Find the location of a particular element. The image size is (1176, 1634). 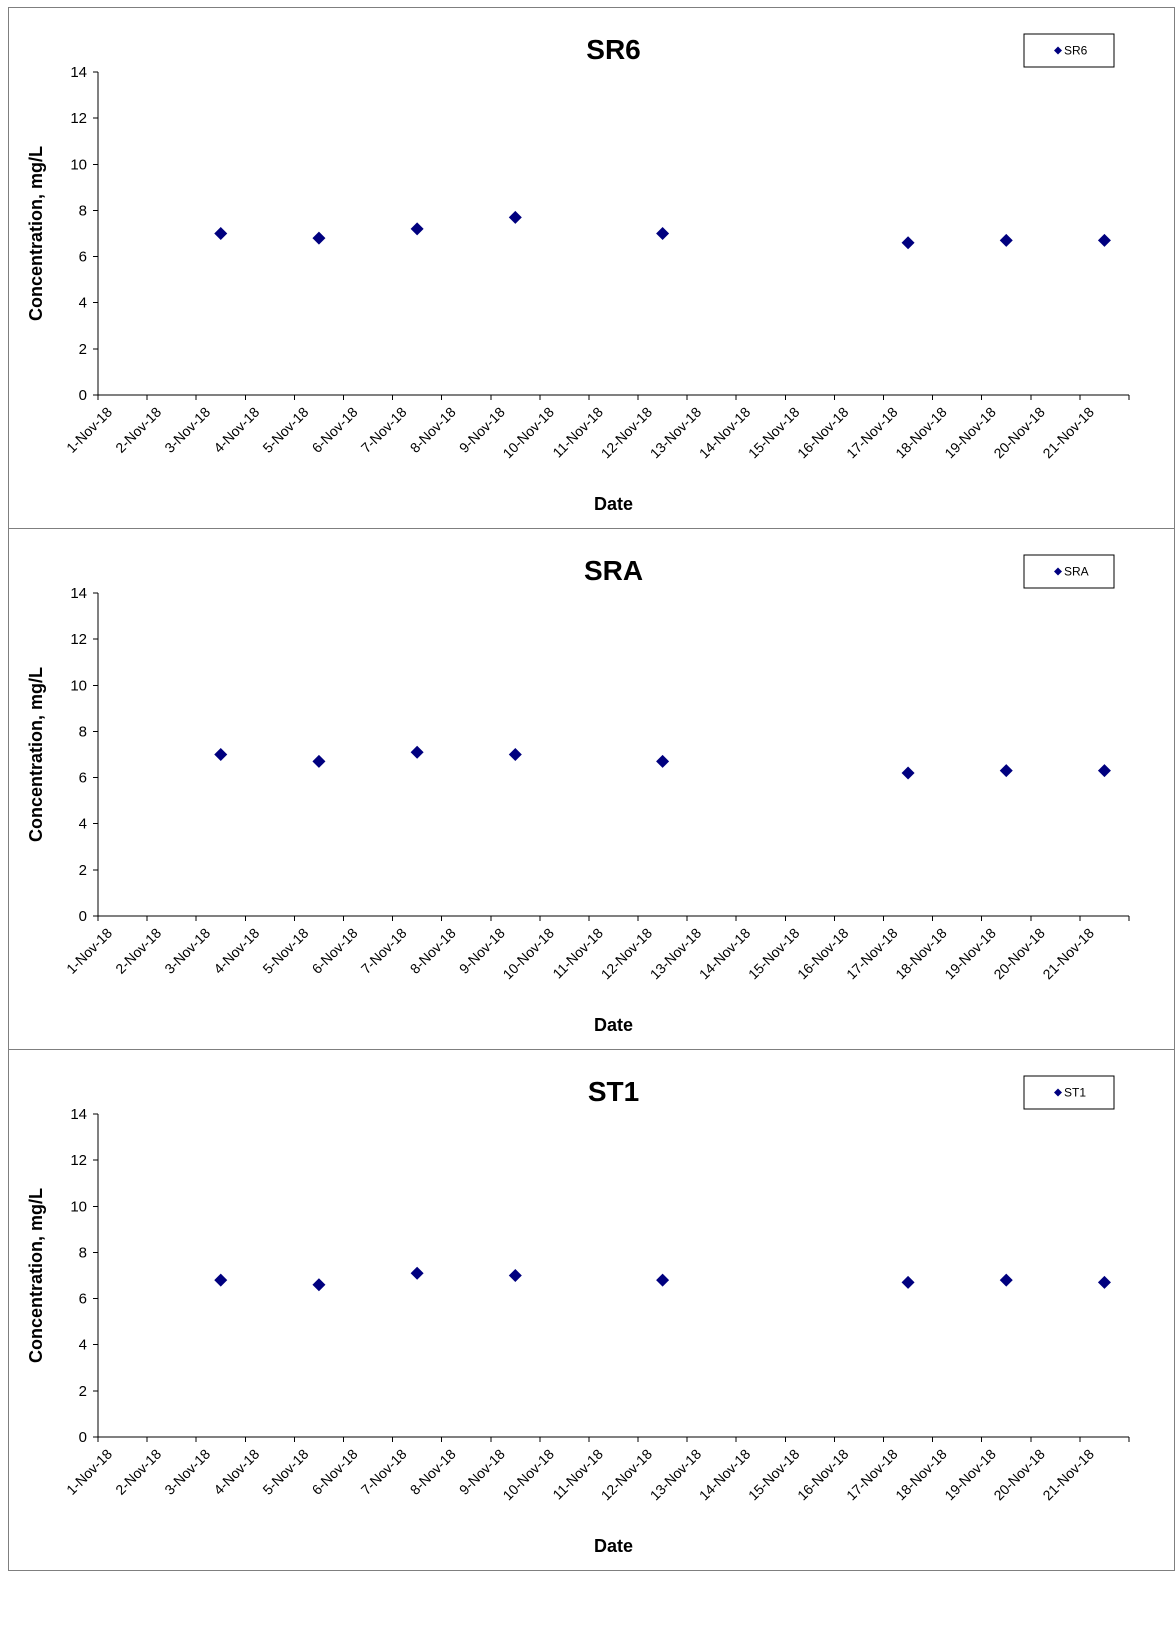

y-tick-label: 8 is located at coordinates (83, 210).